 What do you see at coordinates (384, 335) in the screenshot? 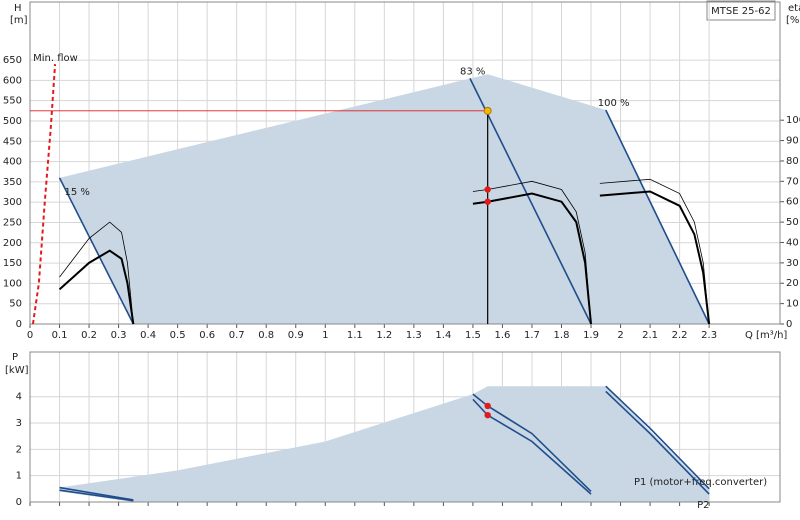
I see `x-tick-label: 1.2` at bounding box center [384, 335].